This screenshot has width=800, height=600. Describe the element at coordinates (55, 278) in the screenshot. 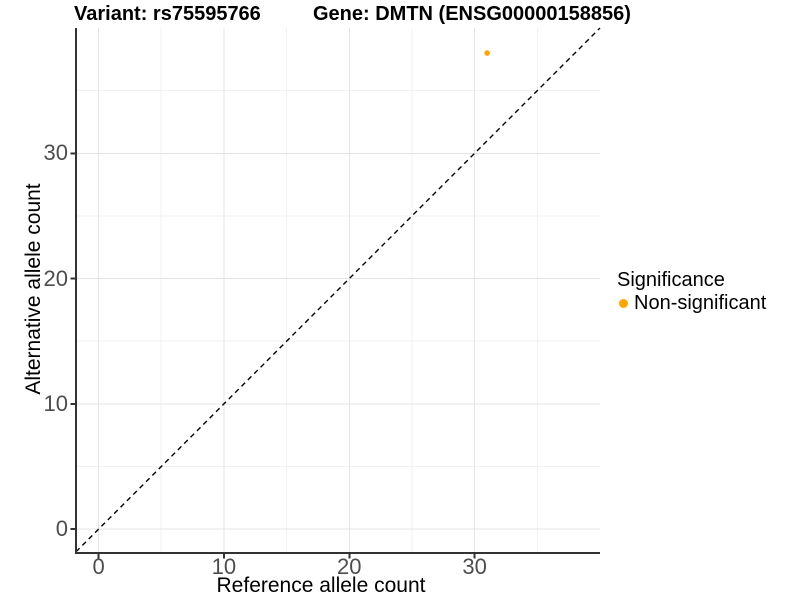

I see `y-tick-label: 20` at that location.